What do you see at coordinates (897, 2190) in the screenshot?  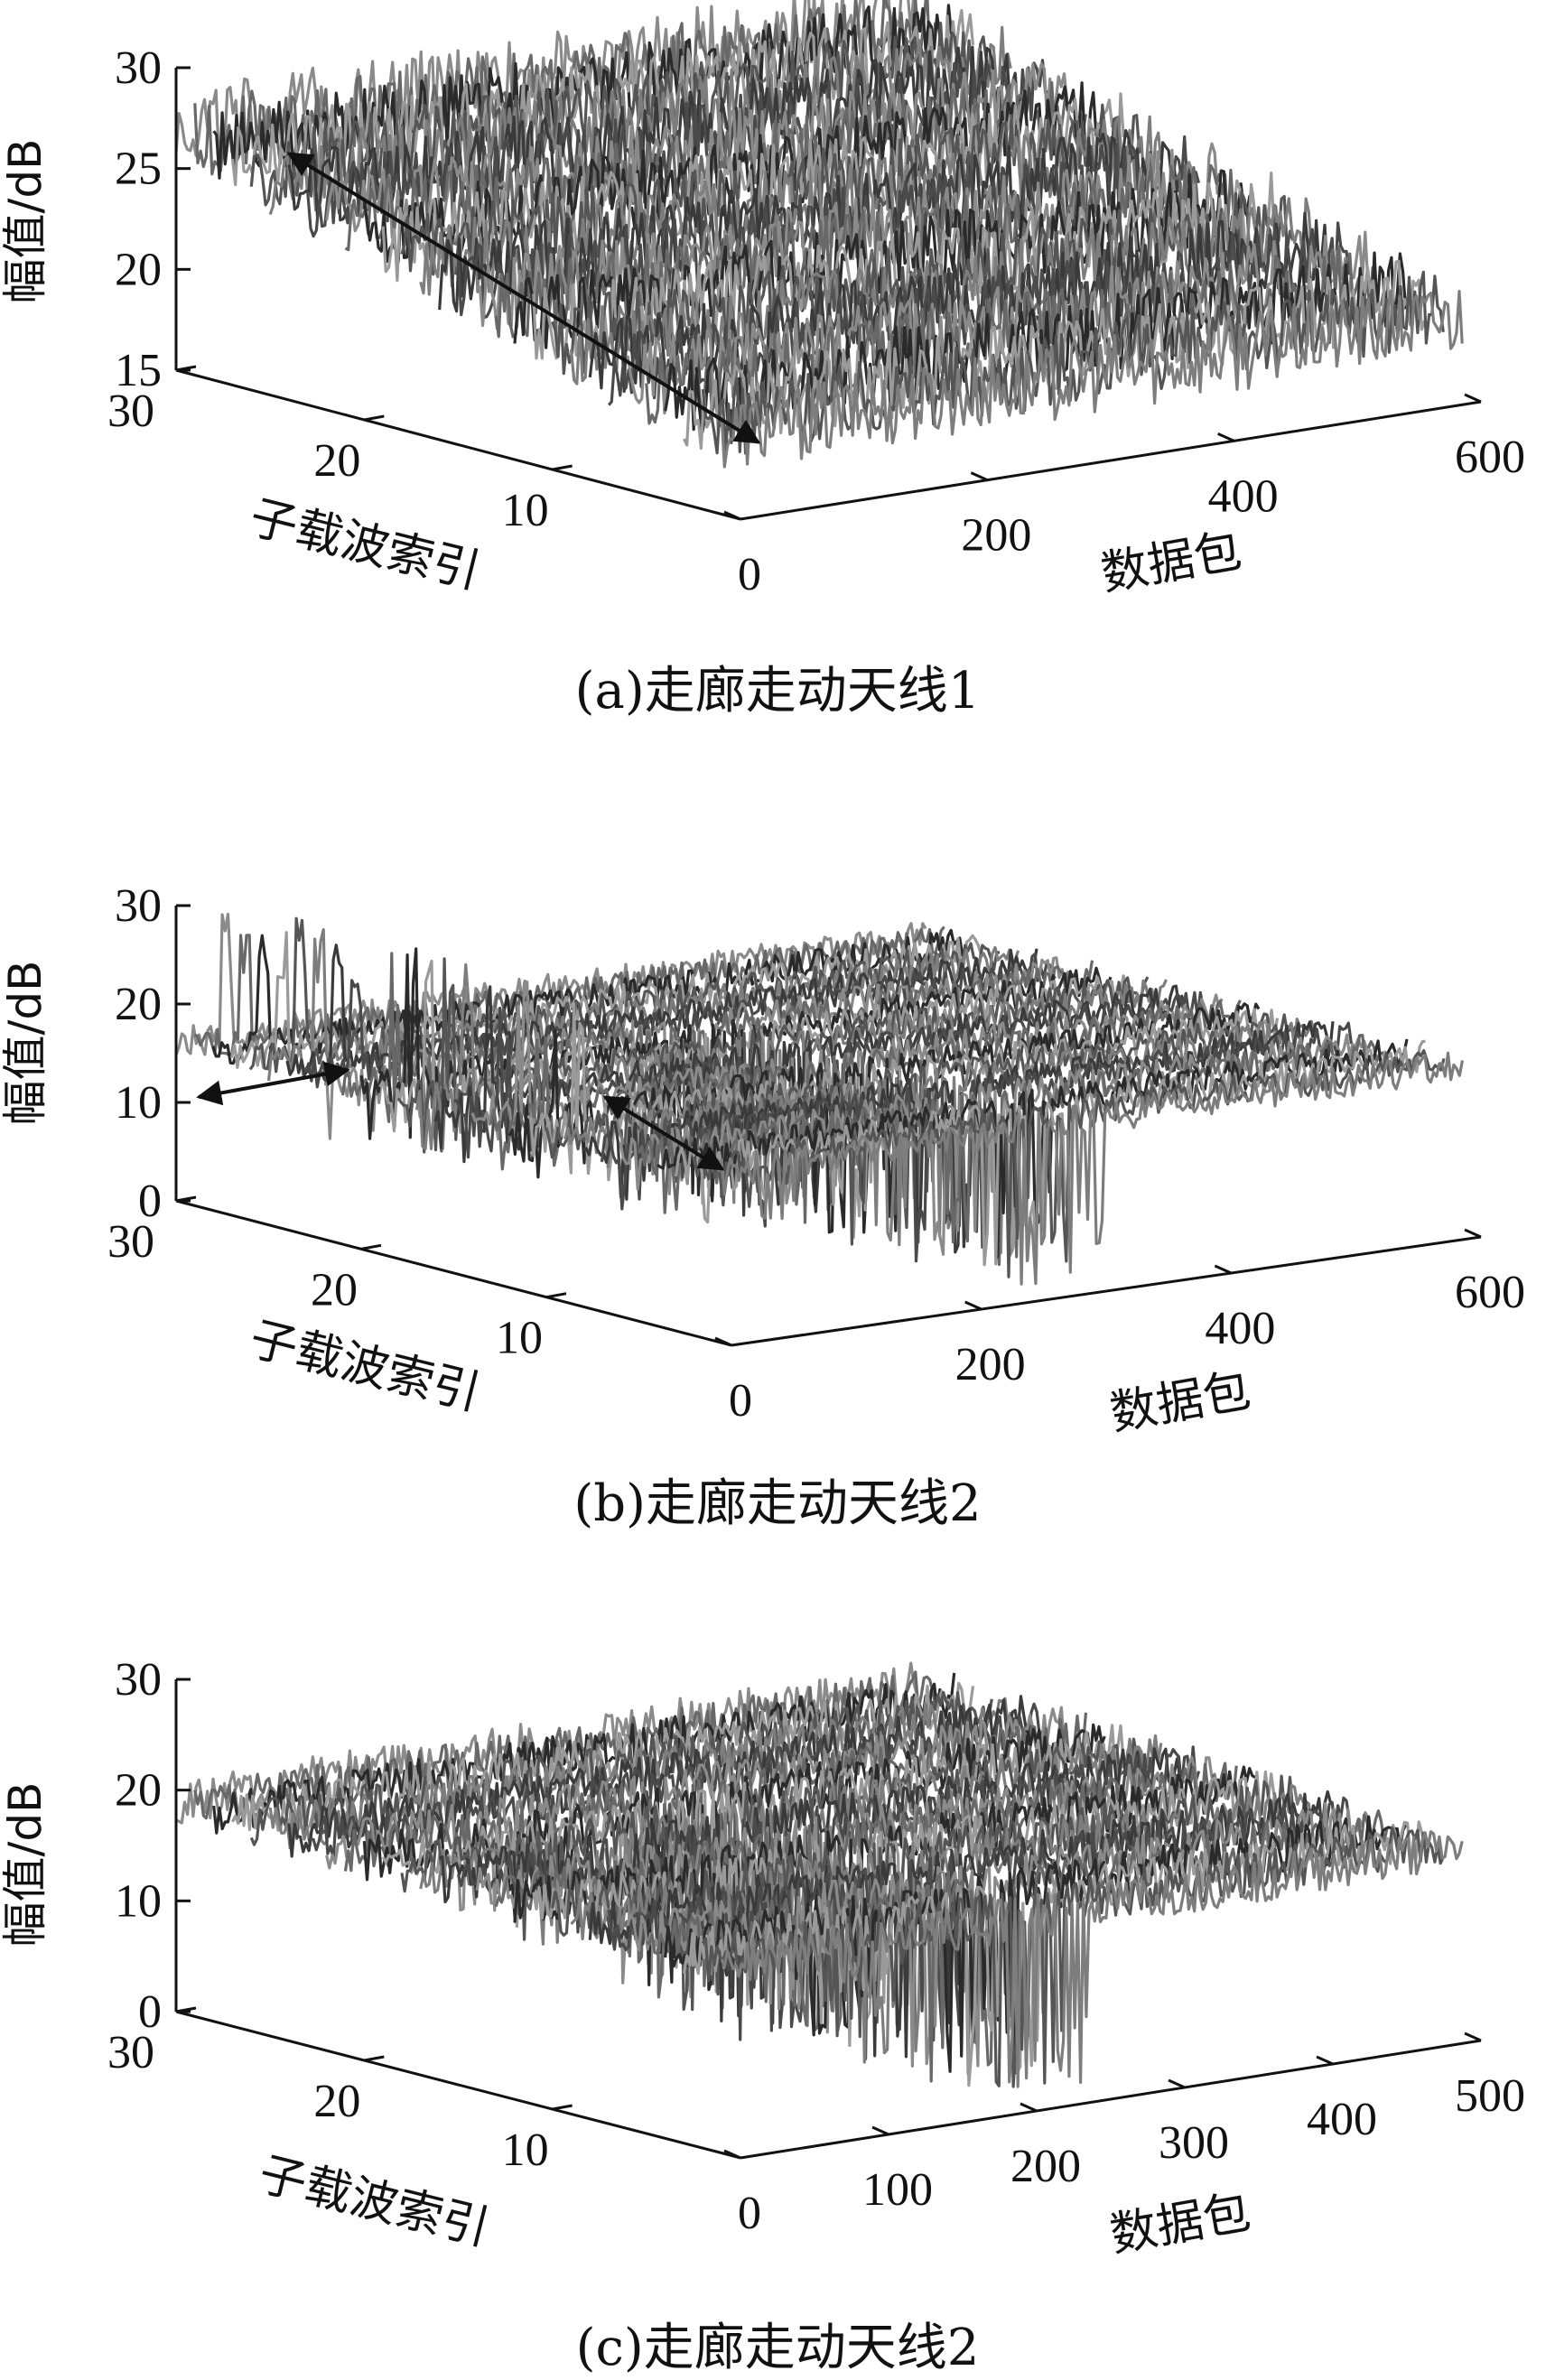 I see `x-tick-label: 100` at bounding box center [897, 2190].